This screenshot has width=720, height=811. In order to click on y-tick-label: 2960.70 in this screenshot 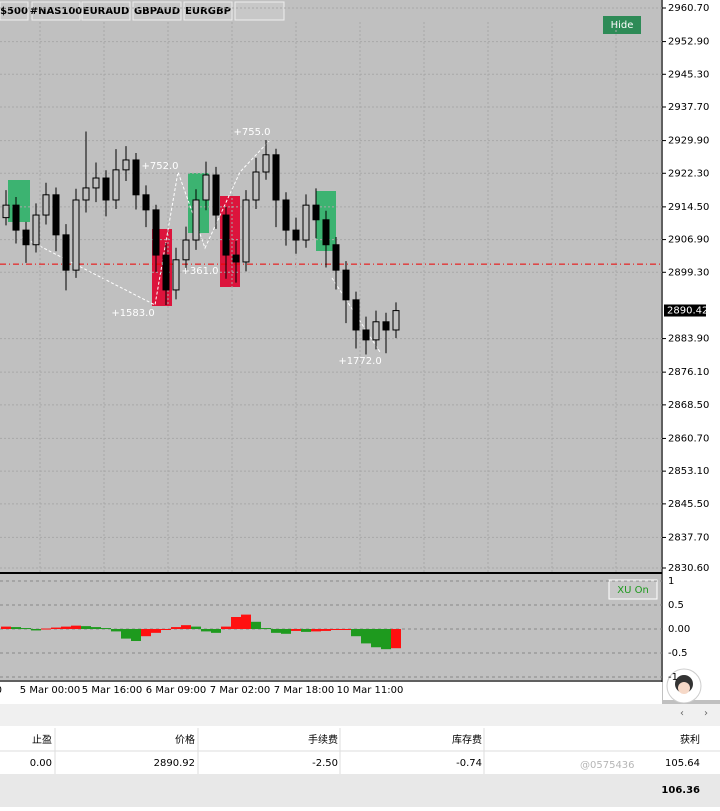, I will do `click(688, 8)`.